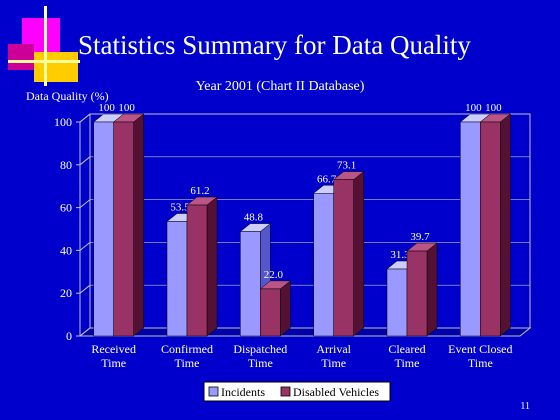 This screenshot has height=420, width=560. Describe the element at coordinates (254, 218) in the screenshot. I see `data-label-incidents: 48.8` at that location.